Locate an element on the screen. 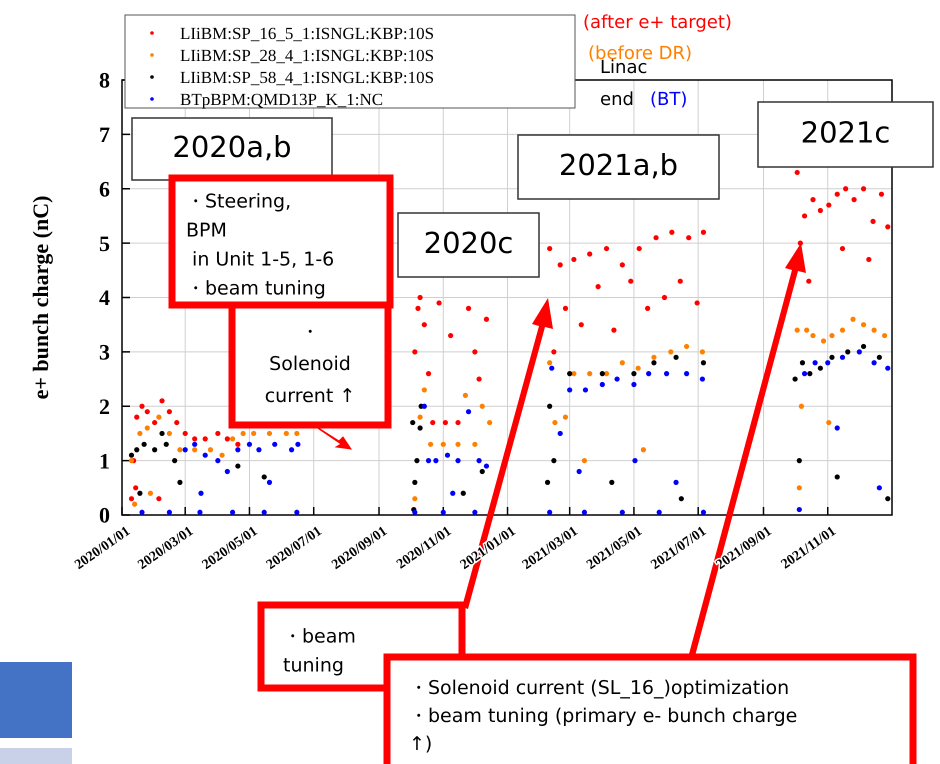 This screenshot has height=764, width=940. callout-box: 2020c is located at coordinates (468, 245).